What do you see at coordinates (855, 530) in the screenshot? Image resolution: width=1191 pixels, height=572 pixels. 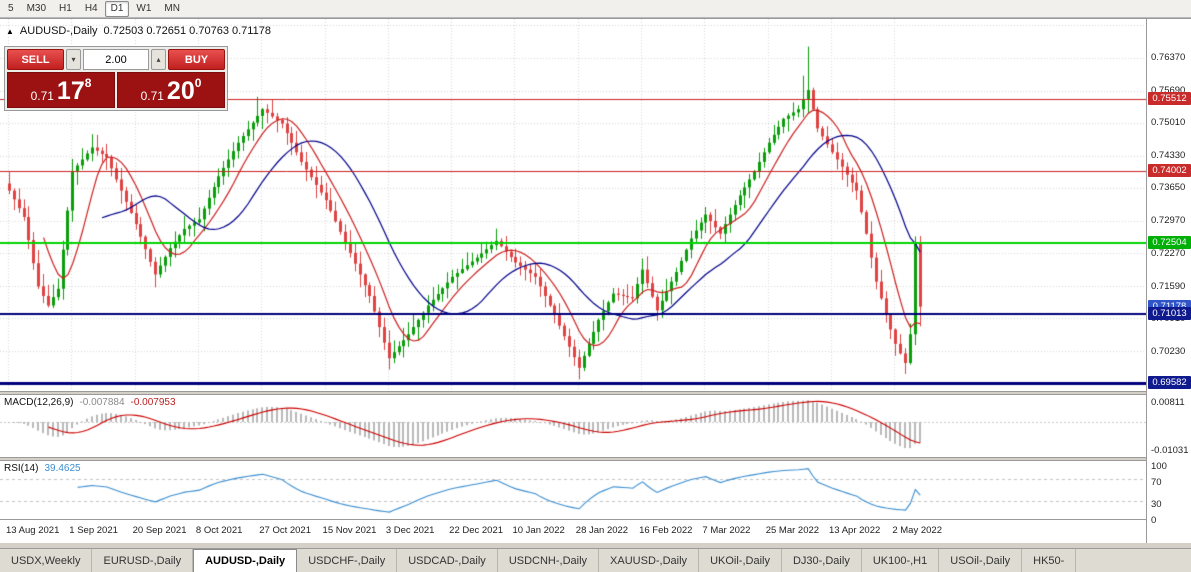 I see `date-axis-label: 13 Apr 2022` at bounding box center [855, 530].